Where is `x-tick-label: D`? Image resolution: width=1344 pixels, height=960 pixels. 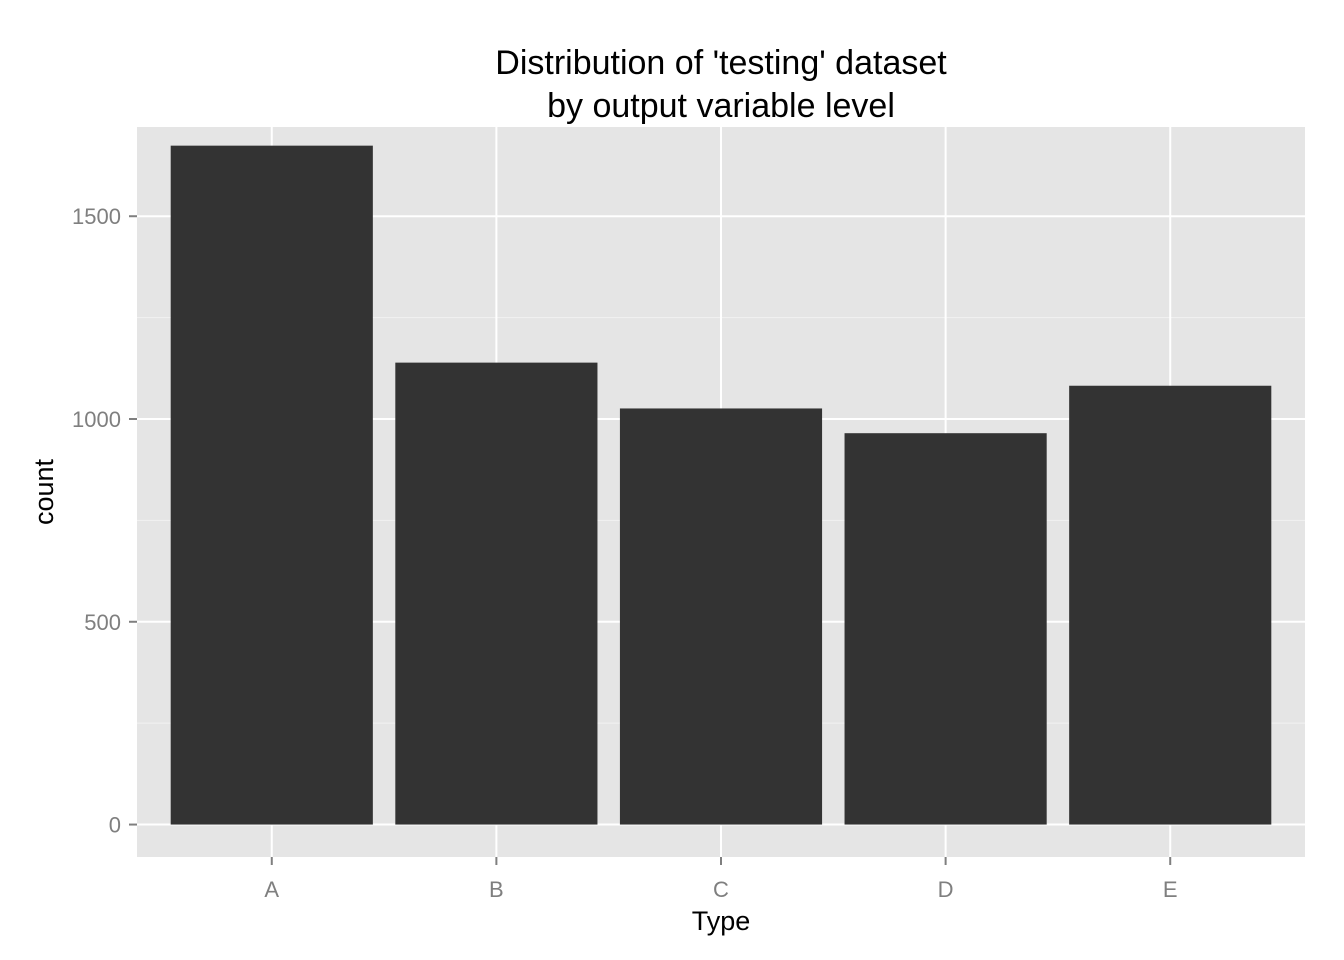
x-tick-label: D is located at coordinates (946, 889).